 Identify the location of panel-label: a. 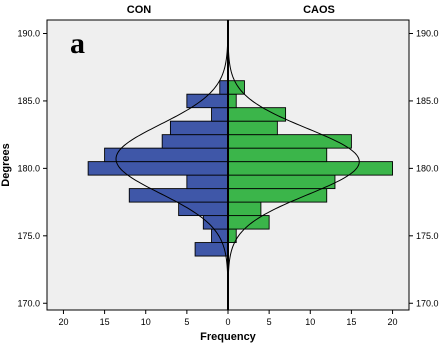
(77, 43).